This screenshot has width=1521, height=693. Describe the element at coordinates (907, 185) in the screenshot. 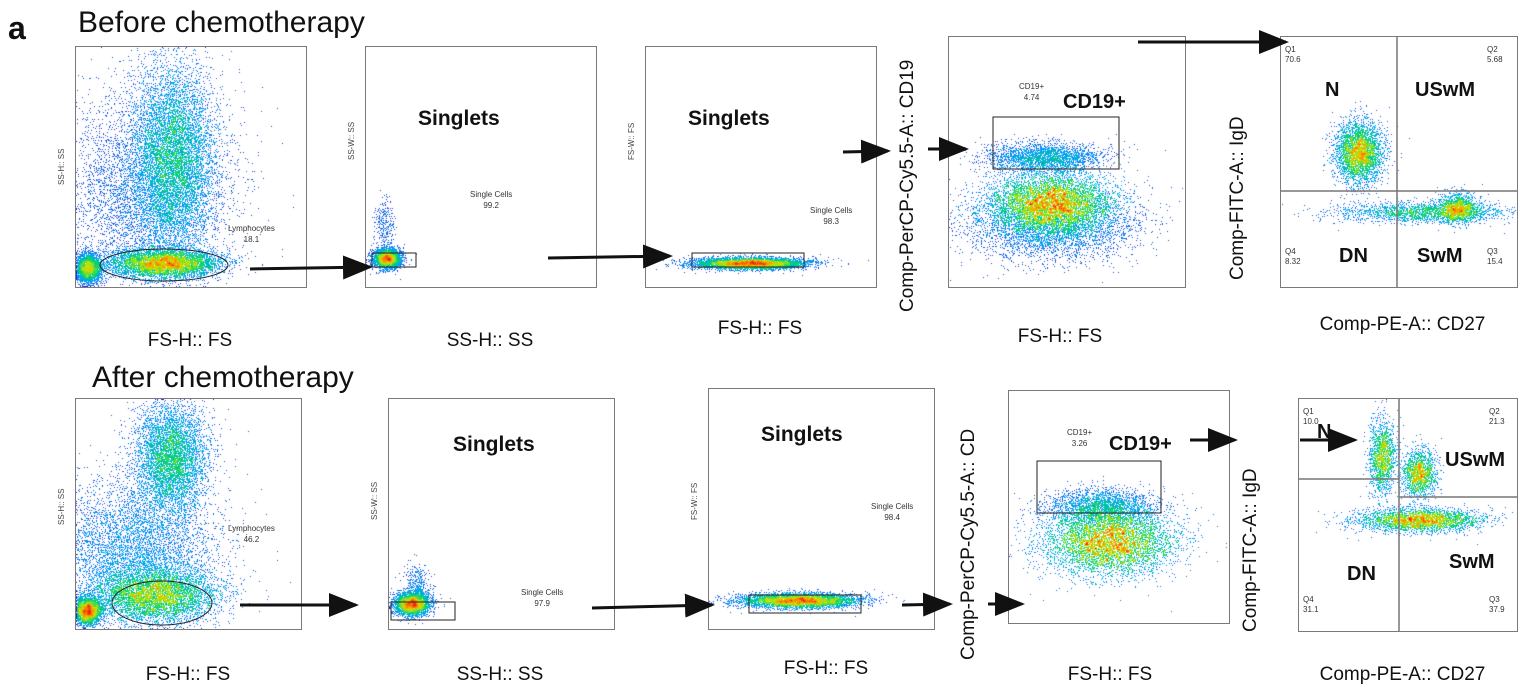

I see `y-axis-label: Comp-PerCP-Cy5.5-A:: CD19` at that location.